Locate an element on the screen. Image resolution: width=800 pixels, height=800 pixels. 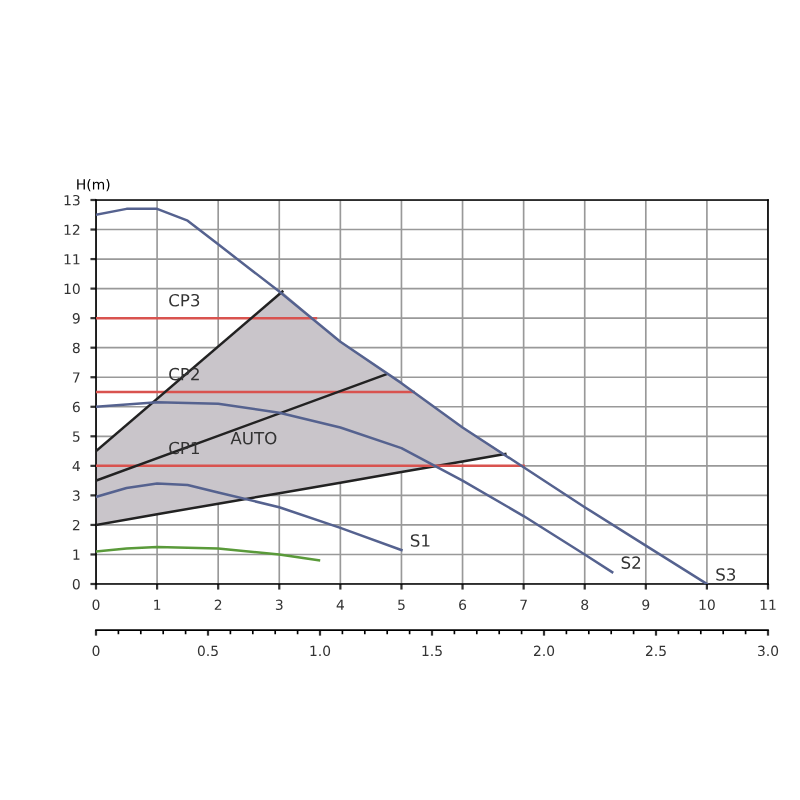
series-label: CP3 is located at coordinates (184, 300).